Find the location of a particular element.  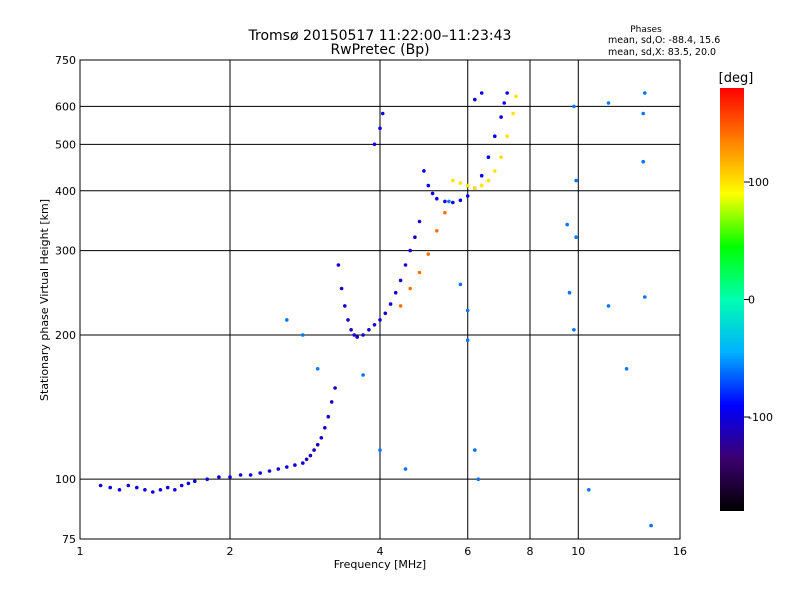

x-tick-label: 6 is located at coordinates (467, 551).